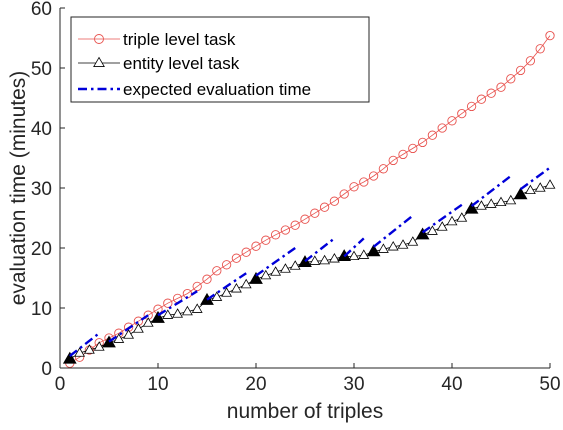 Image resolution: width=563 pixels, height=430 pixels. I want to click on x-tick-label: 50, so click(549, 384).